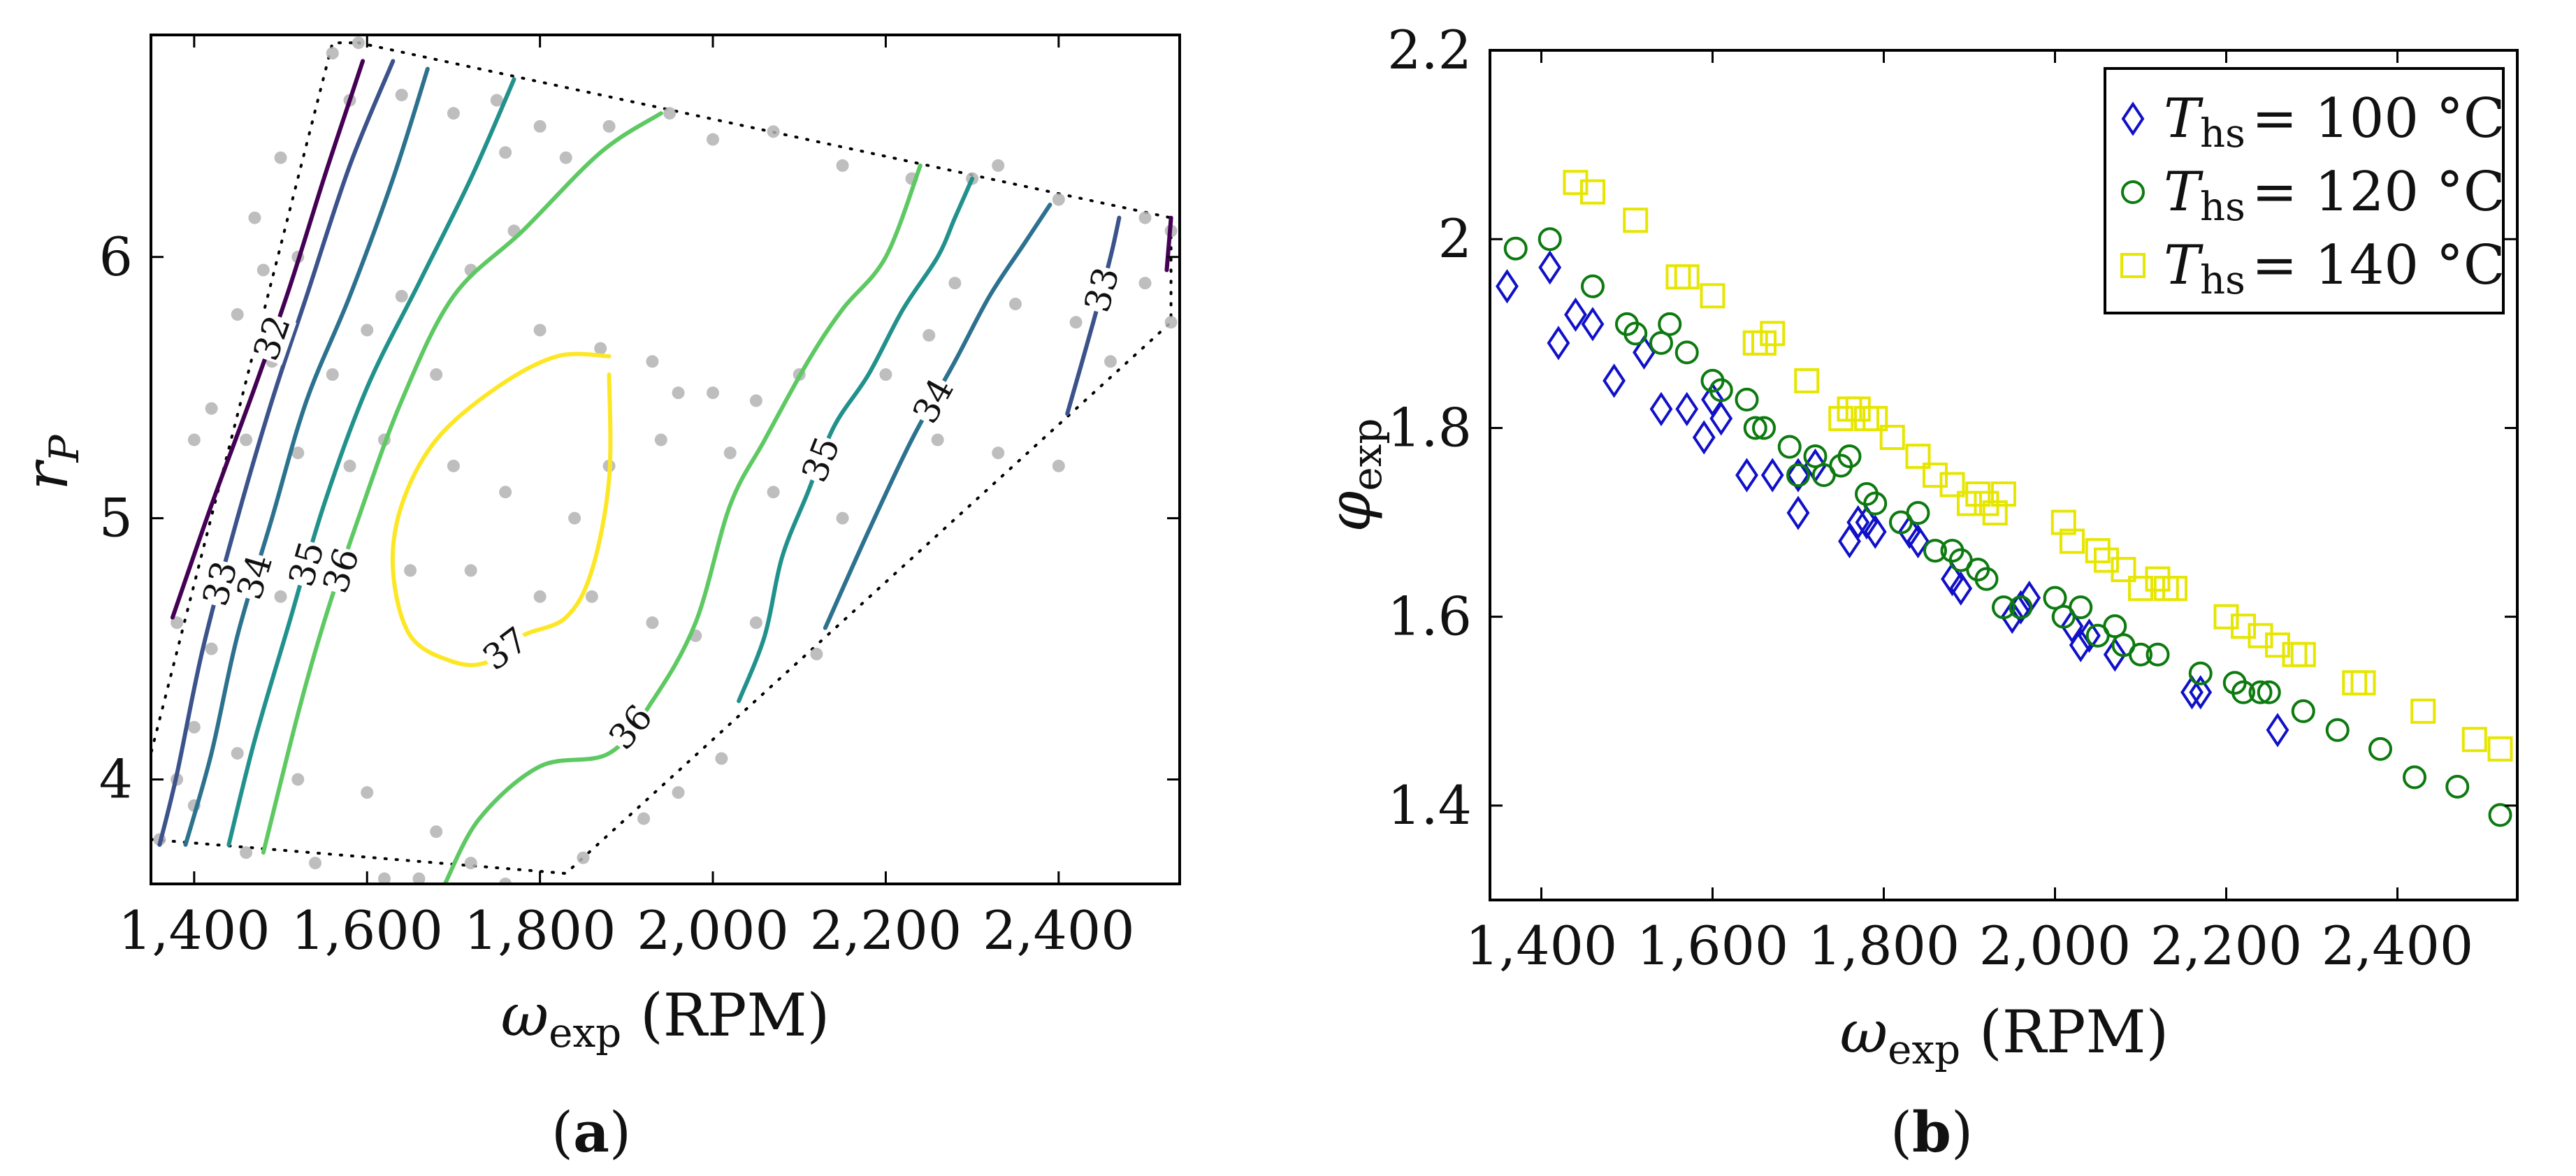 The height and width of the screenshot is (1176, 2576). What do you see at coordinates (116, 779) in the screenshot?
I see `y-tick-label: 4` at bounding box center [116, 779].